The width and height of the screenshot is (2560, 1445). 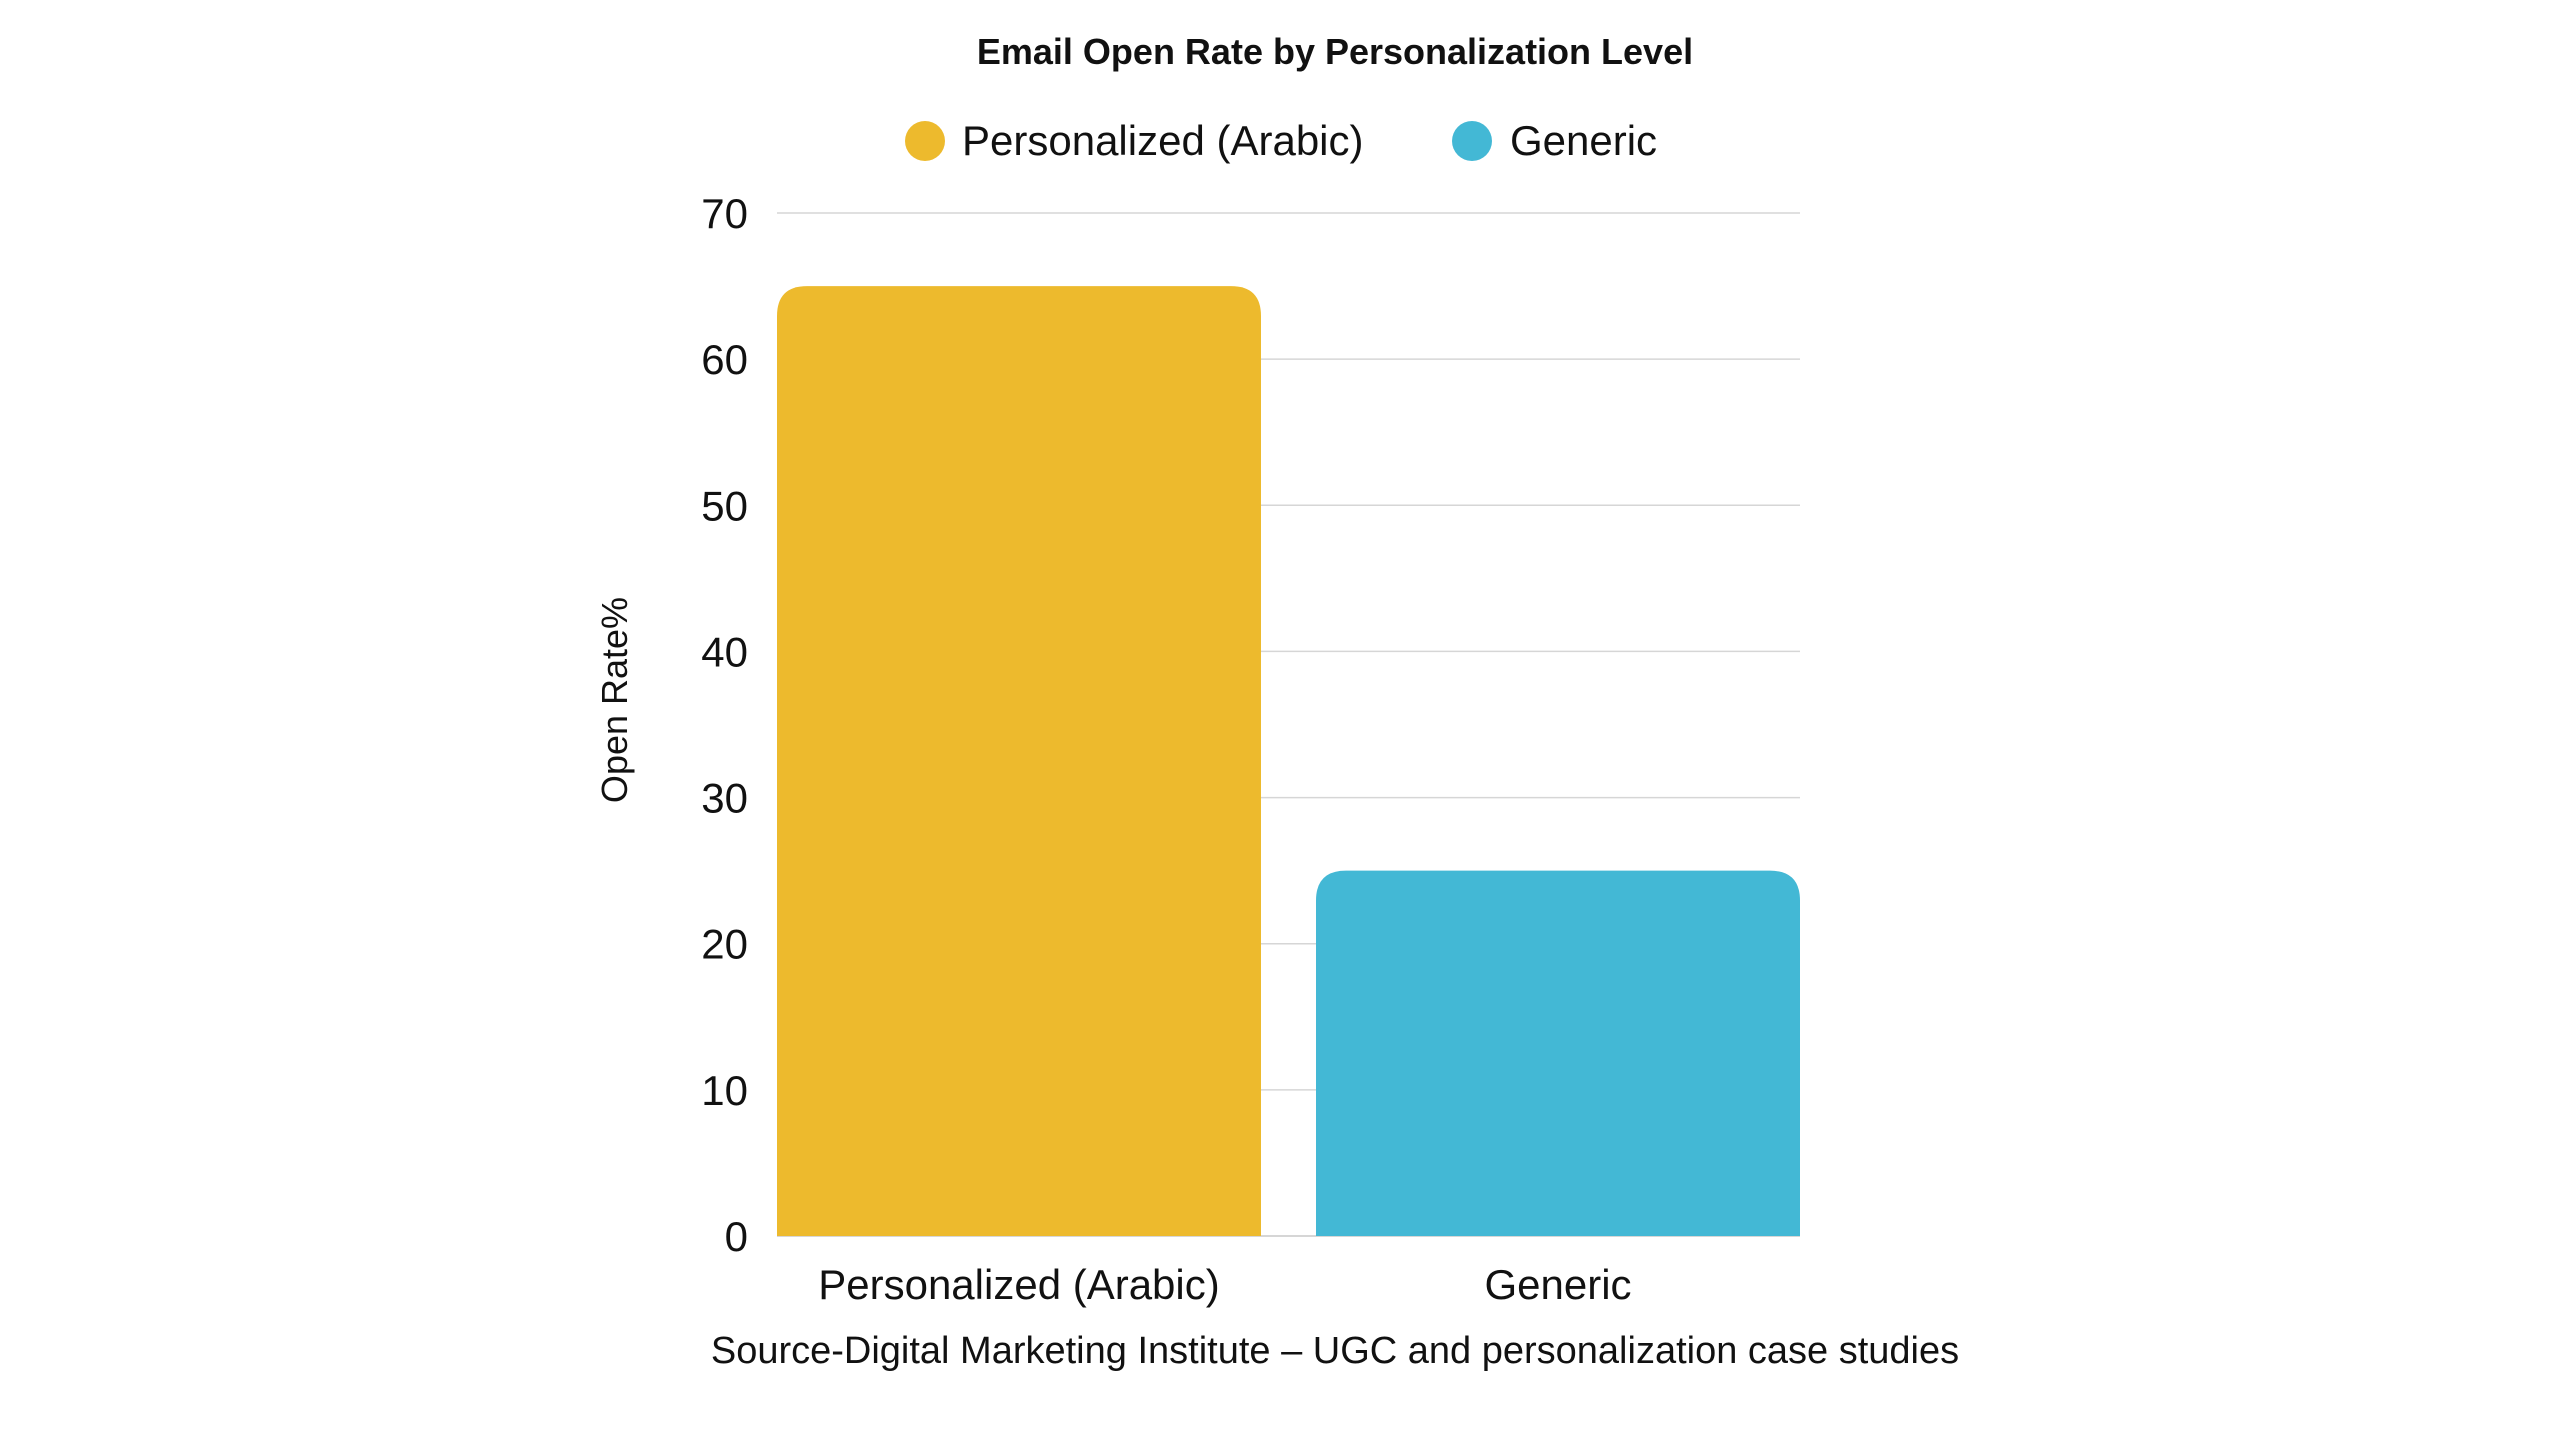 What do you see at coordinates (724, 505) in the screenshot?
I see `y-tick-label: 50` at bounding box center [724, 505].